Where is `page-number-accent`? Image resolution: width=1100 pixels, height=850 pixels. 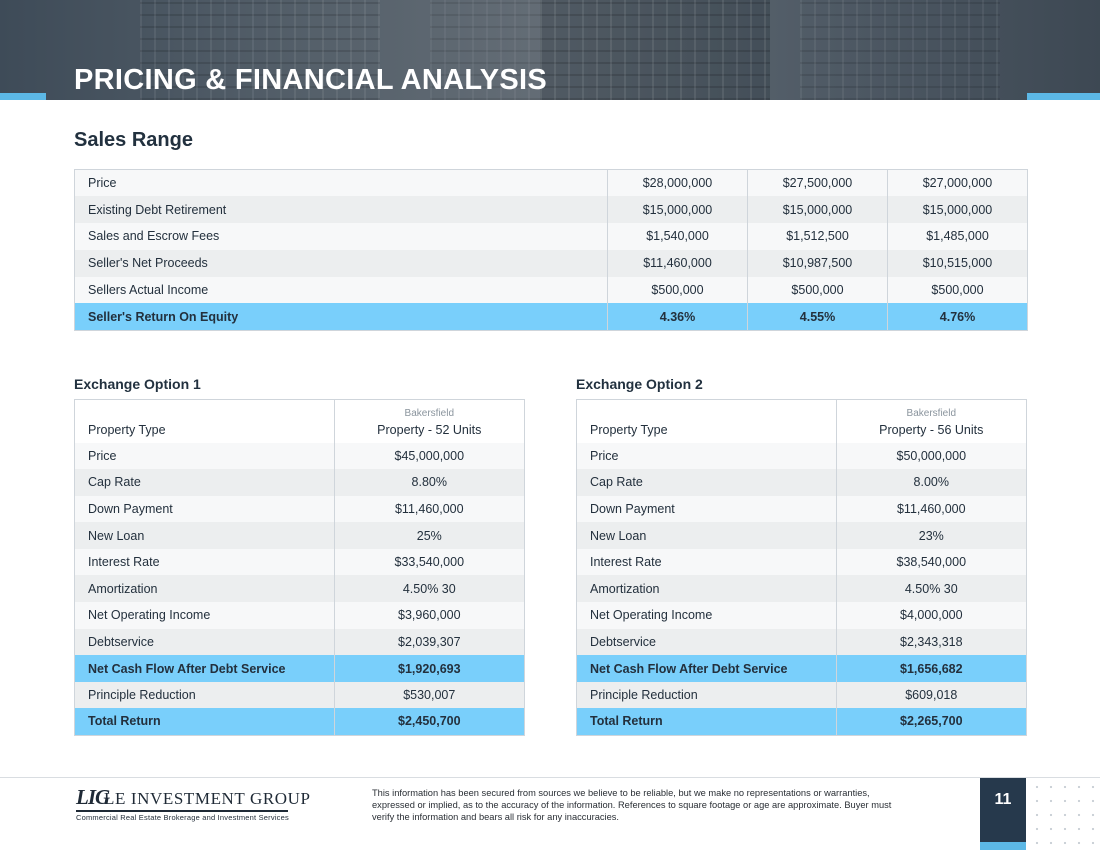 page-number-accent is located at coordinates (1003, 846).